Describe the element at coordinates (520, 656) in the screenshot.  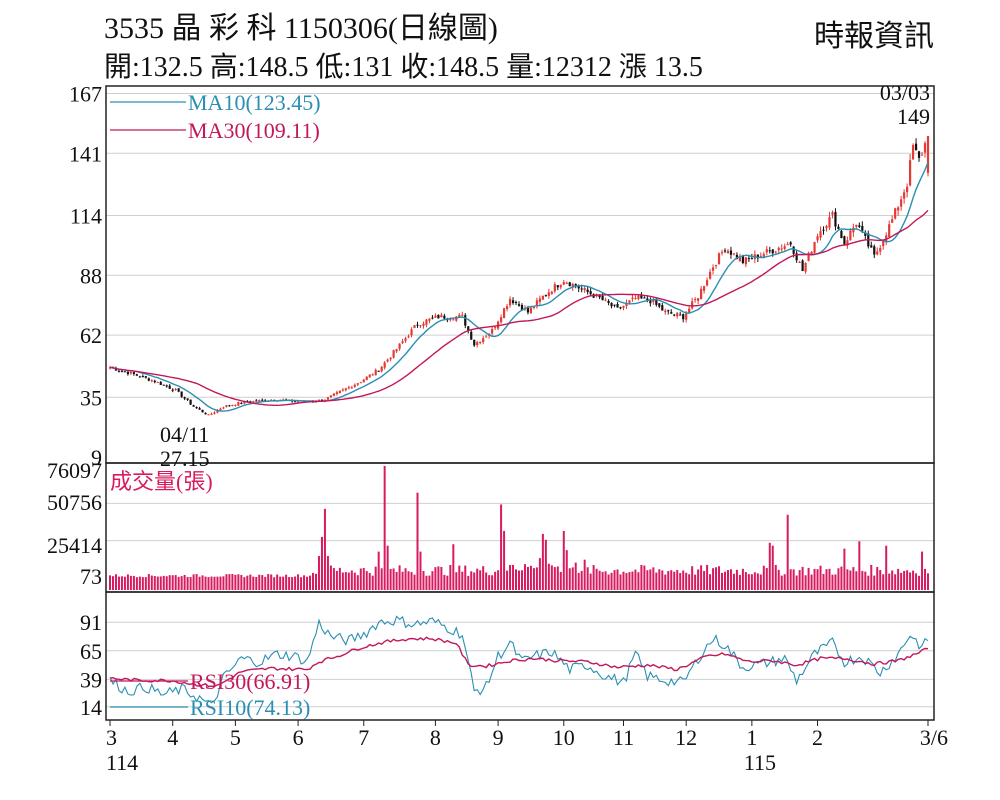
I see `rsi-panel-frame` at that location.